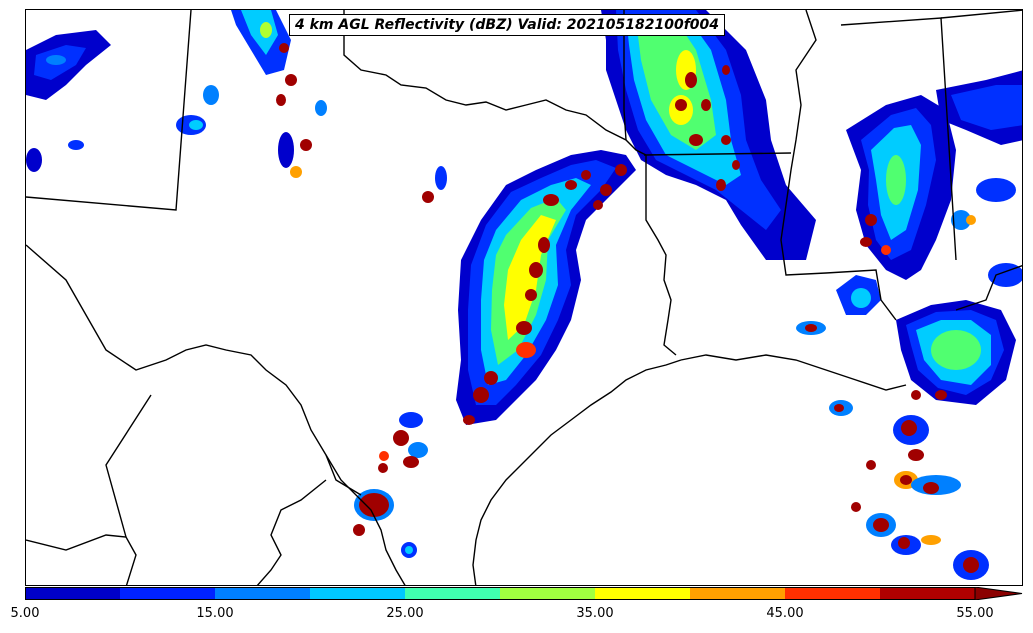  Describe the element at coordinates (661, 255) in the screenshot. I see `state-border-tx-la` at that location.